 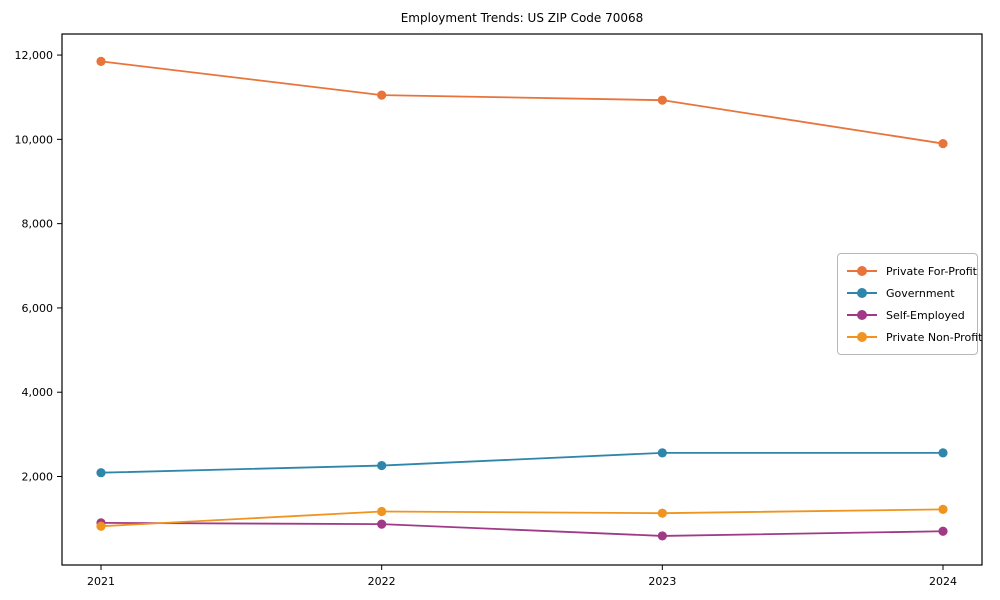 What do you see at coordinates (38, 224) in the screenshot?
I see `y-tick-label: 8,000` at bounding box center [38, 224].